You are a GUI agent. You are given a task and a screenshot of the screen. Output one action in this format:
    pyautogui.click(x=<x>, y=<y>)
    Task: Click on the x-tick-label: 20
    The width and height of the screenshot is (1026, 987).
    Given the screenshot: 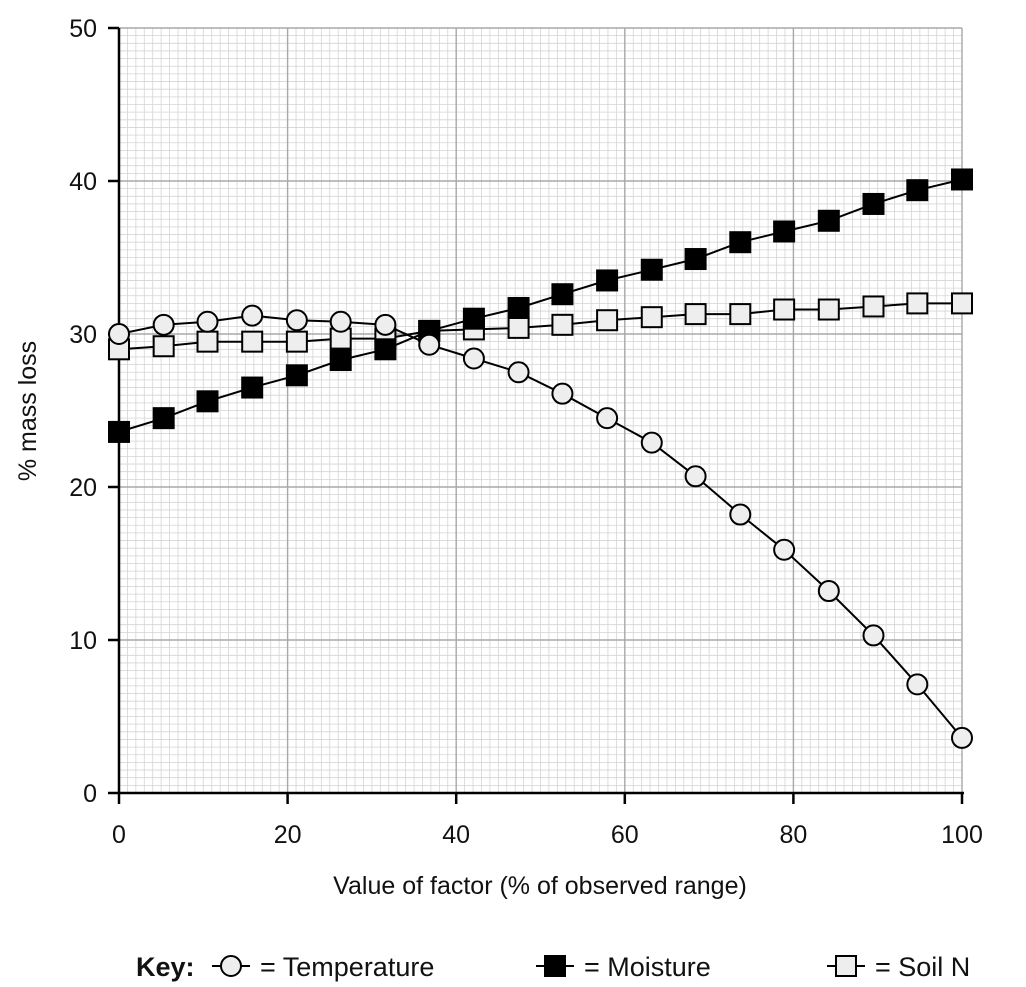 What is the action you would take?
    pyautogui.click(x=288, y=835)
    